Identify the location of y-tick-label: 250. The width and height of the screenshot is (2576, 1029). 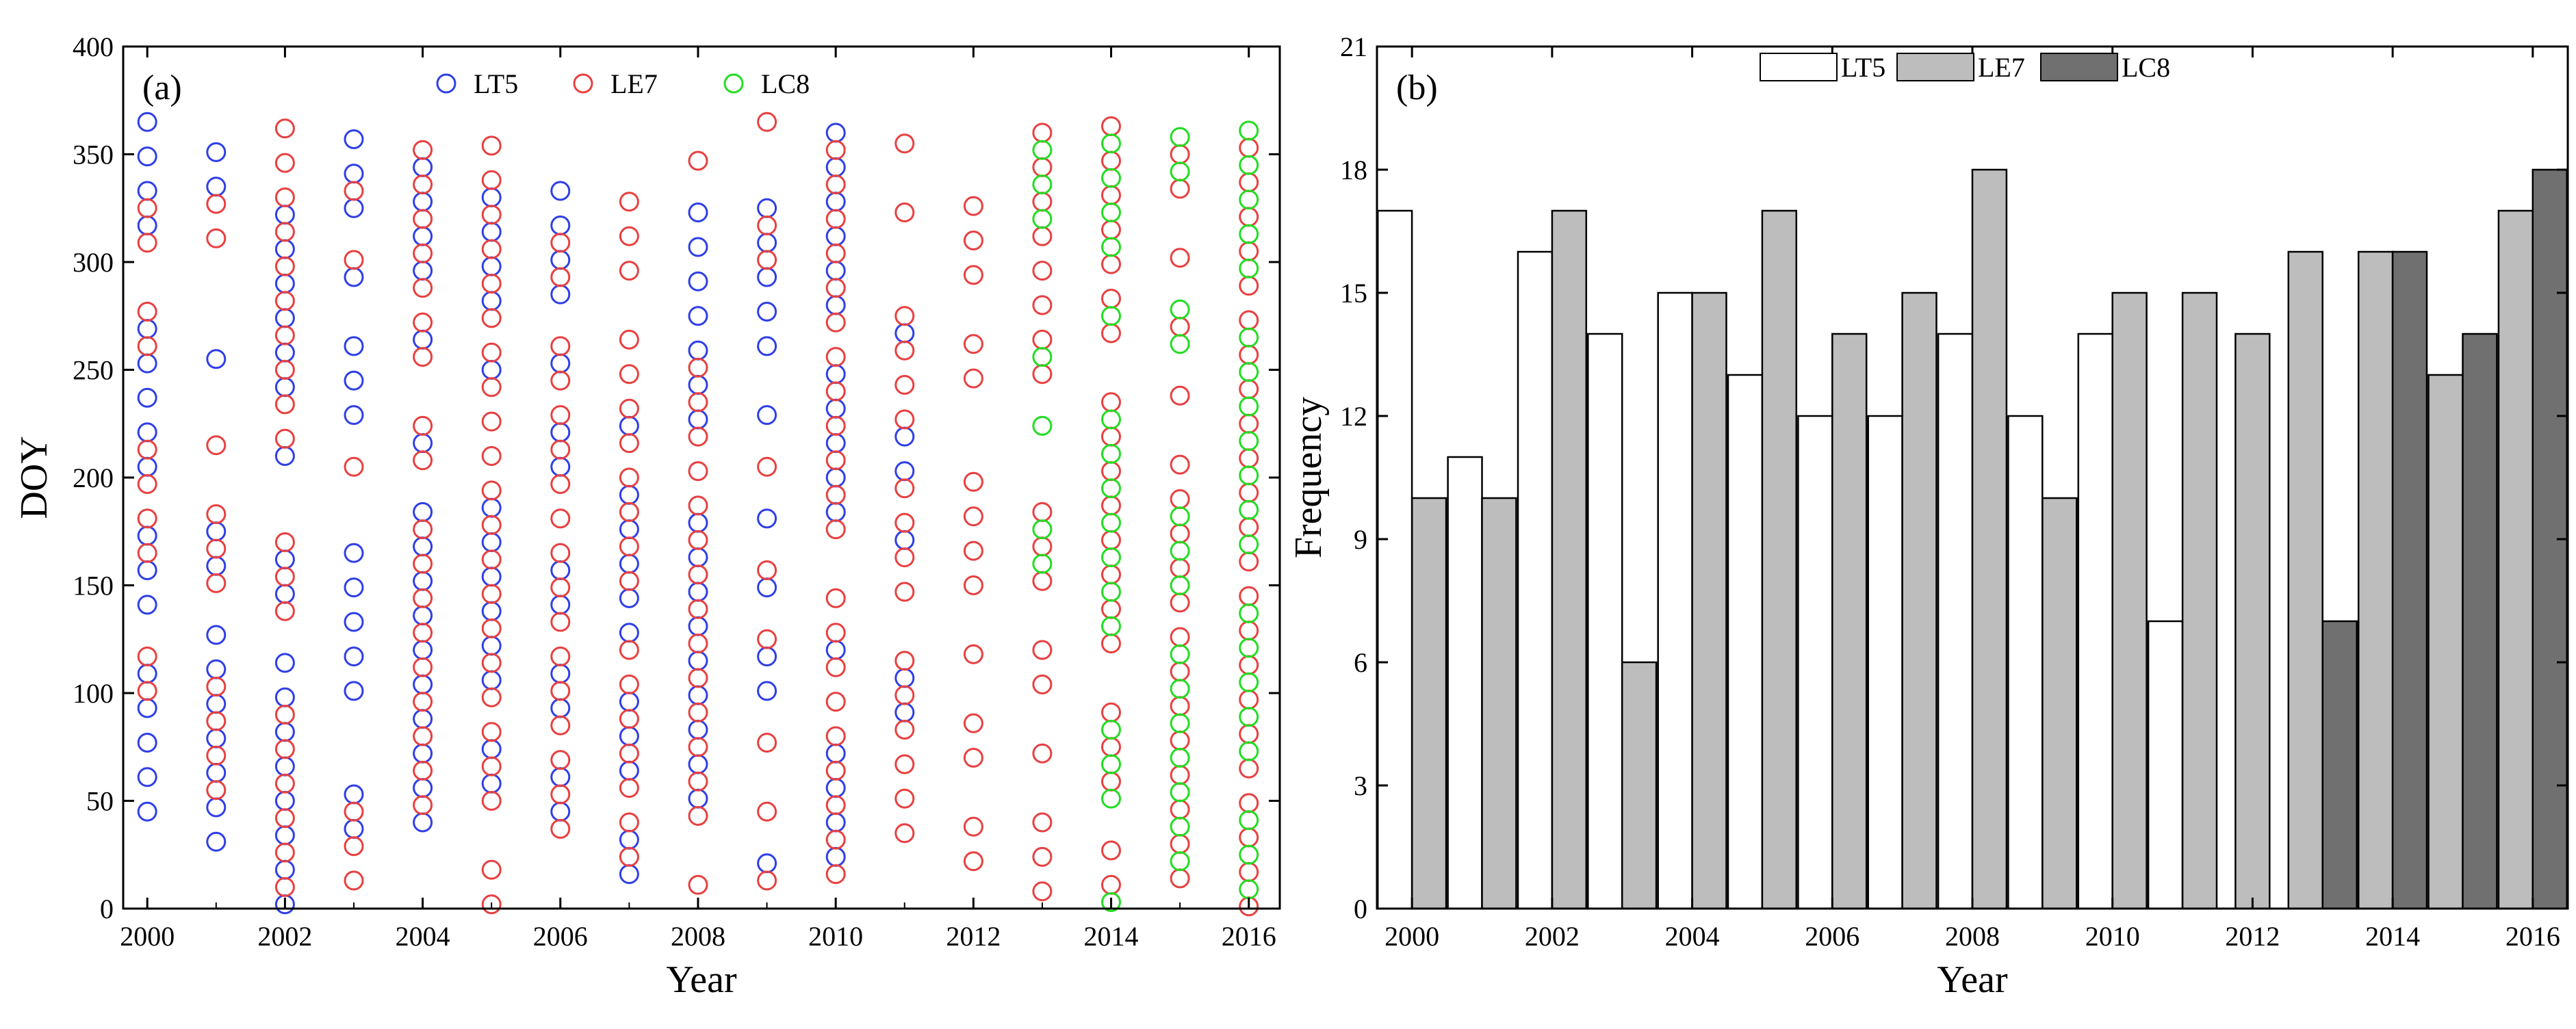
(93, 371).